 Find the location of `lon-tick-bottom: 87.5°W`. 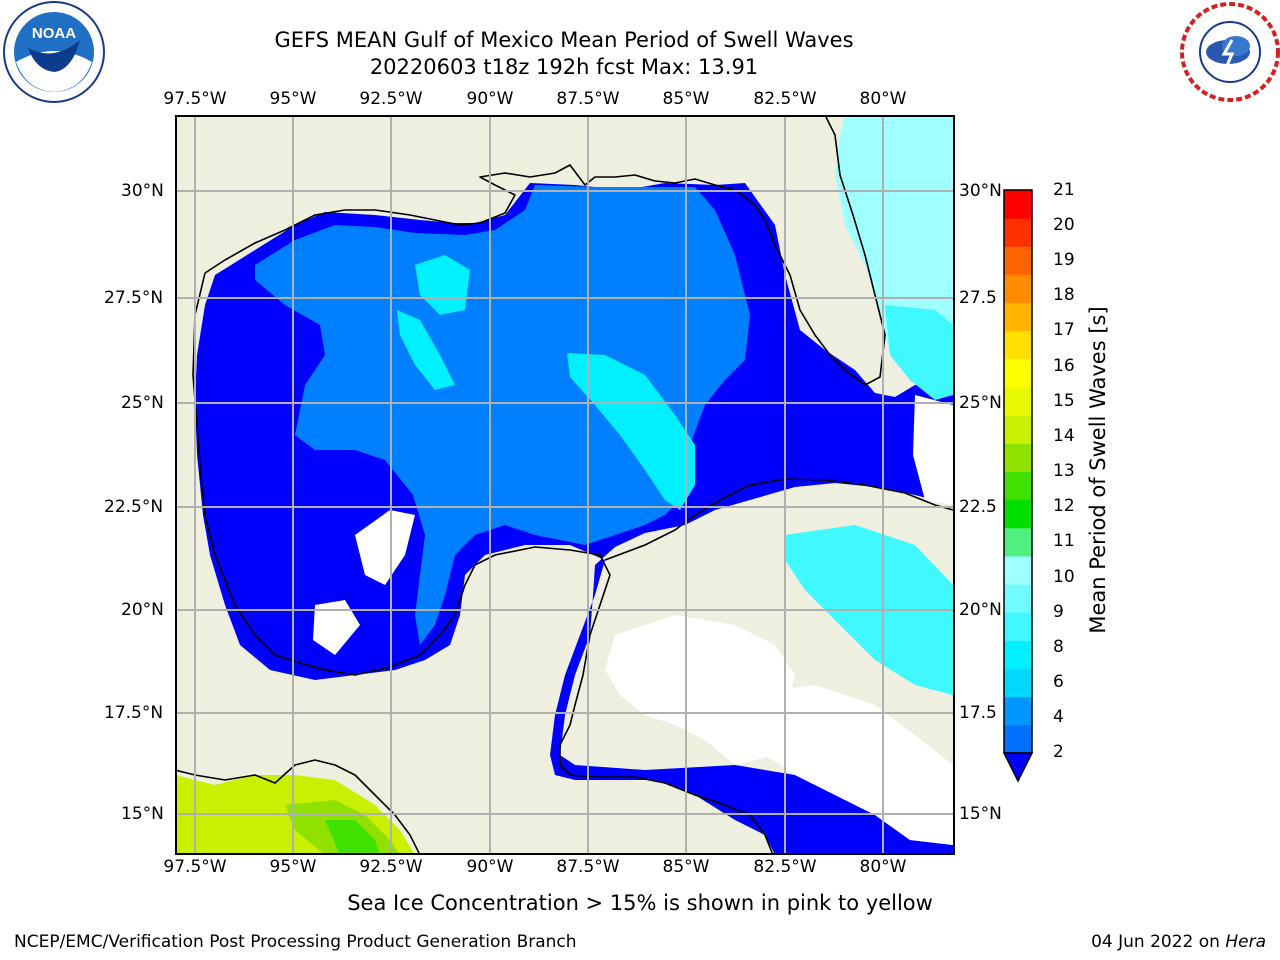

lon-tick-bottom: 87.5°W is located at coordinates (588, 867).